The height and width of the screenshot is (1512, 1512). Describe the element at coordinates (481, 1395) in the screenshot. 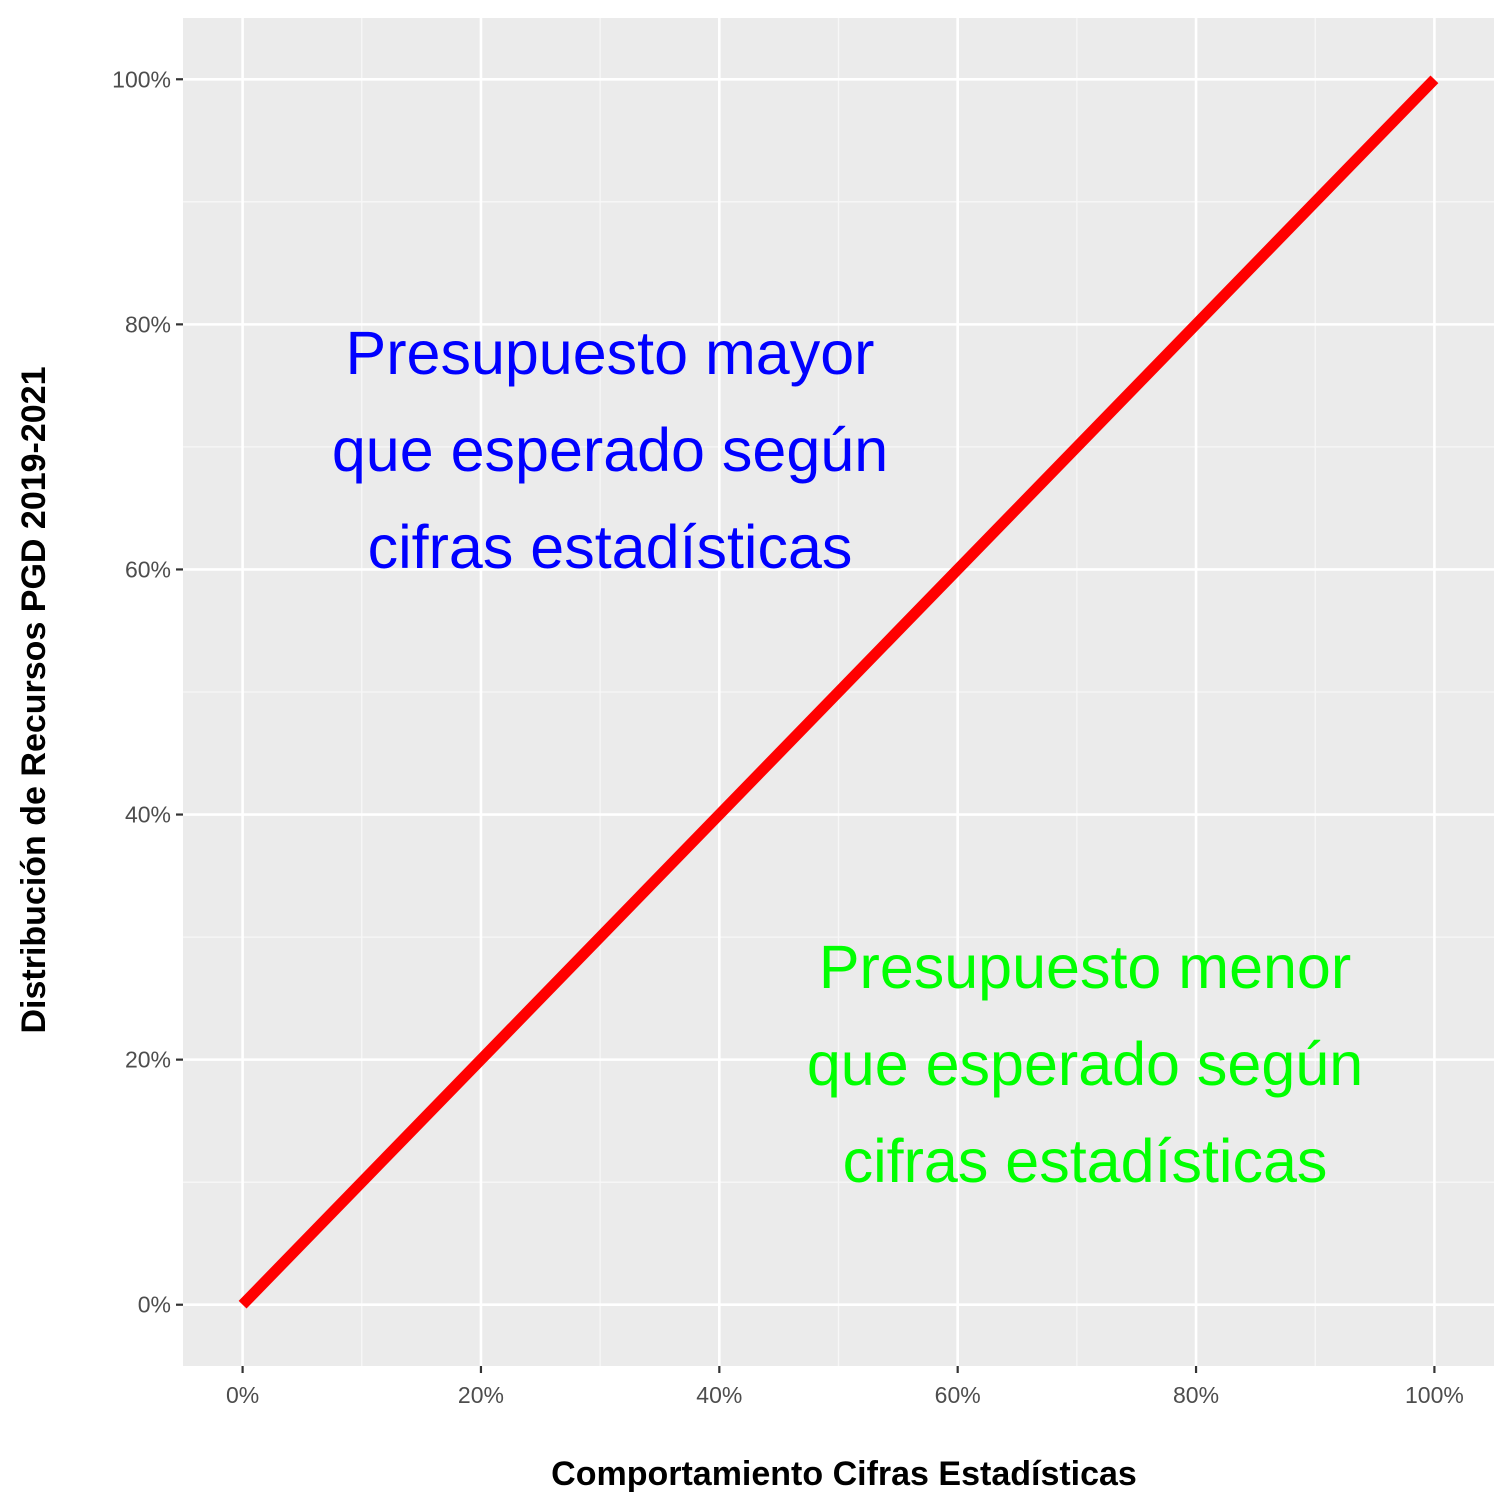

I see `x-tick-label: 20%` at that location.